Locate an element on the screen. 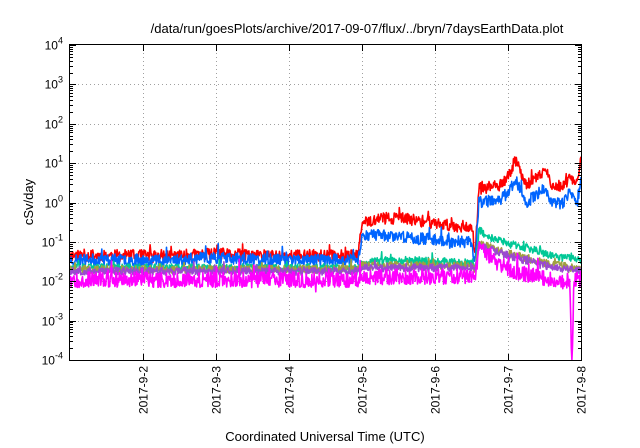  y-tick-label: 10⁻¹ is located at coordinates (52, 241).